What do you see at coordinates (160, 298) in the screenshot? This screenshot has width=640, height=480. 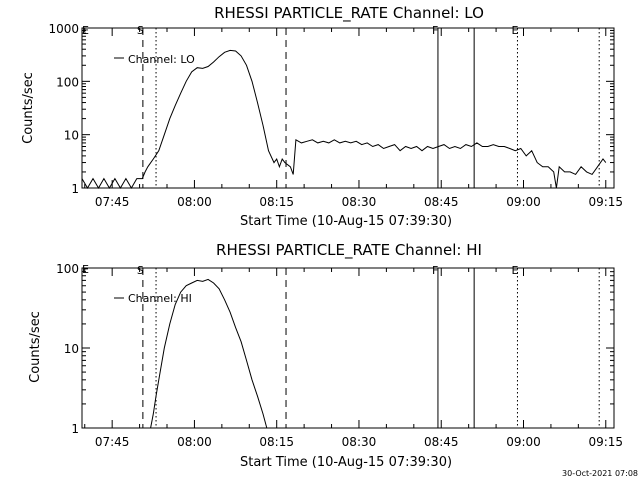 I see `legend-label: Channel: HI` at bounding box center [160, 298].